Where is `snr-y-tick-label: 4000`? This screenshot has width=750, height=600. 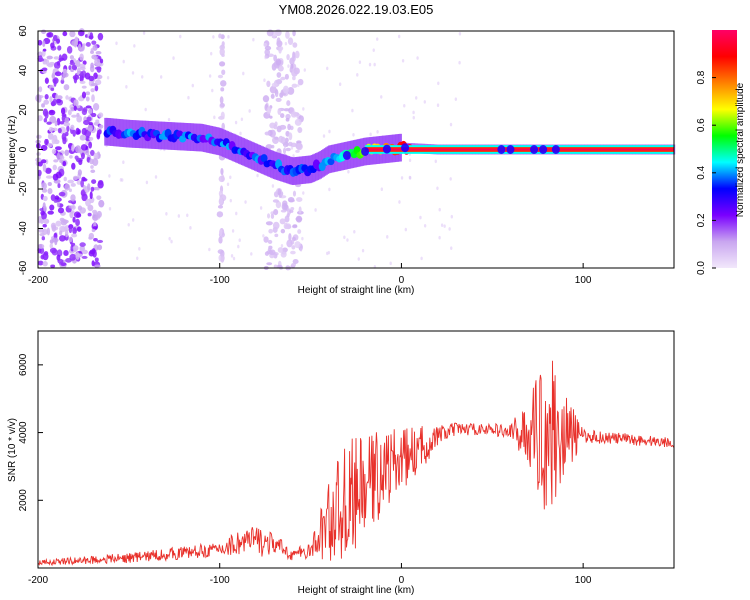
snr-y-tick-label: 4000 is located at coordinates (23, 432).